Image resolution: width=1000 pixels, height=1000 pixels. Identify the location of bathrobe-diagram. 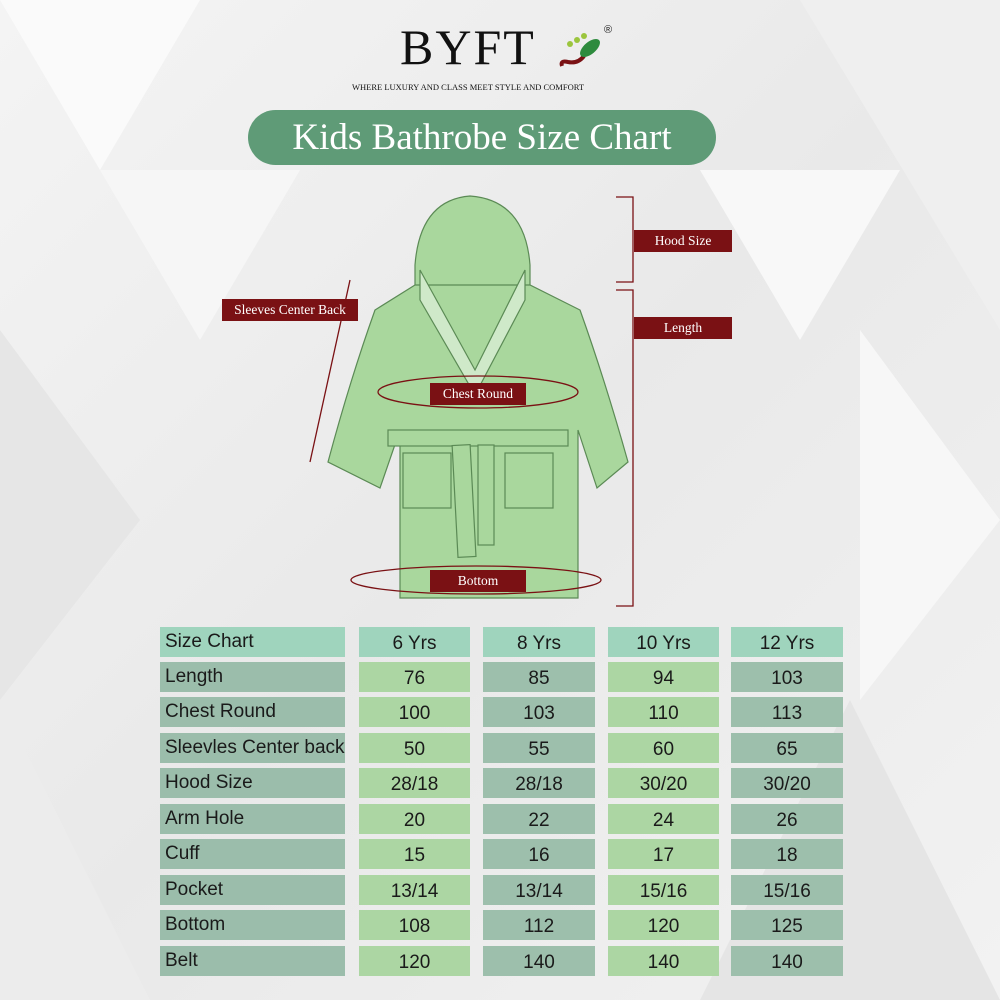
(471, 401).